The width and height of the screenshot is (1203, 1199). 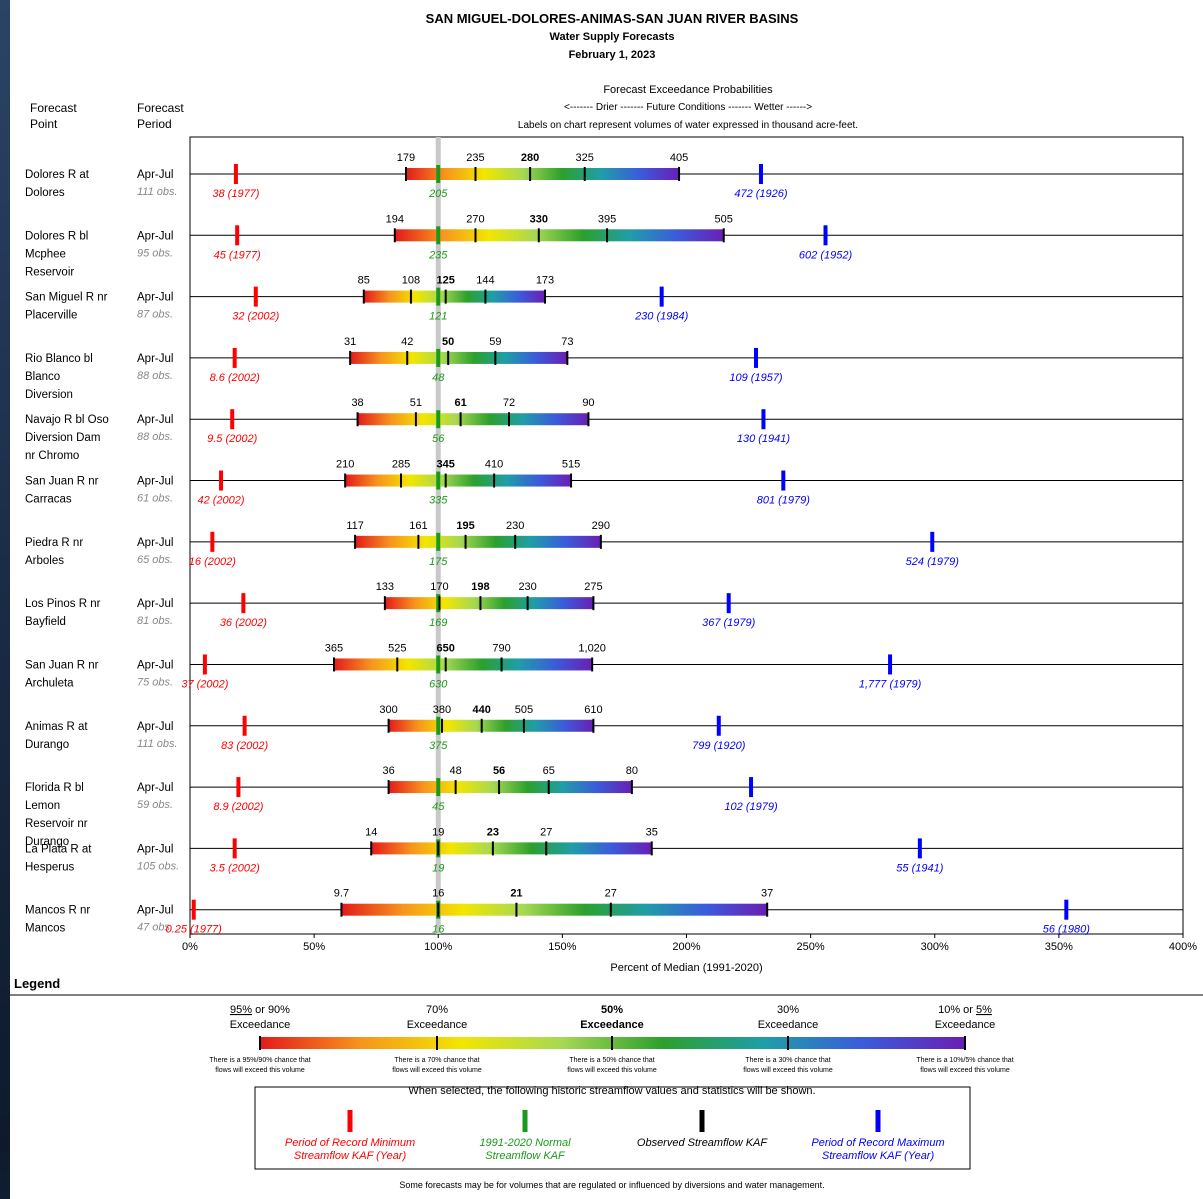 I want to click on maximum-legend-marker, so click(x=878, y=1121).